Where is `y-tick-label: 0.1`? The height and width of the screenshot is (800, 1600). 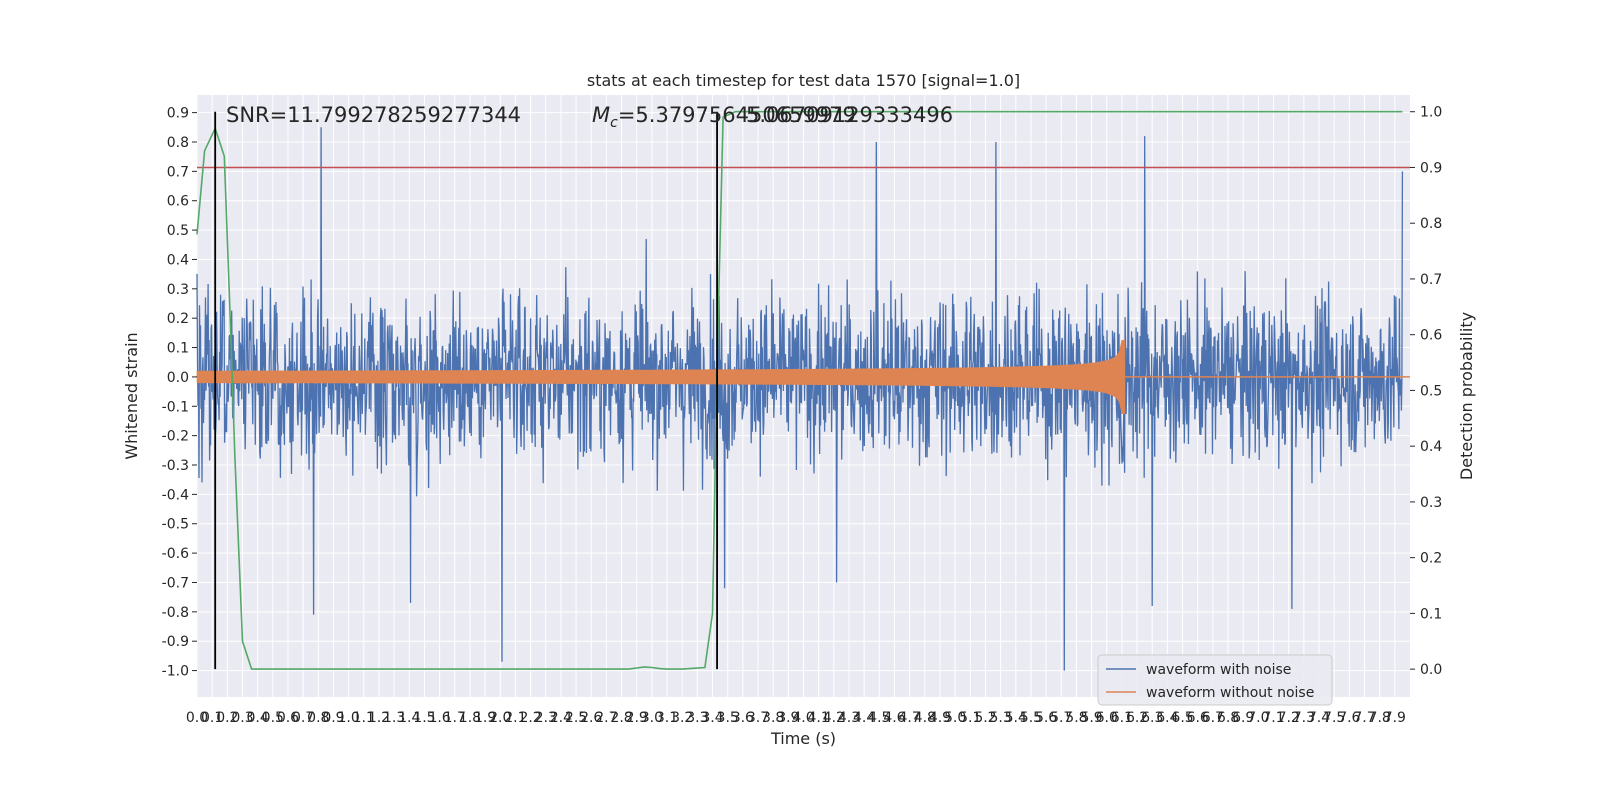 y-tick-label: 0.1 is located at coordinates (178, 349).